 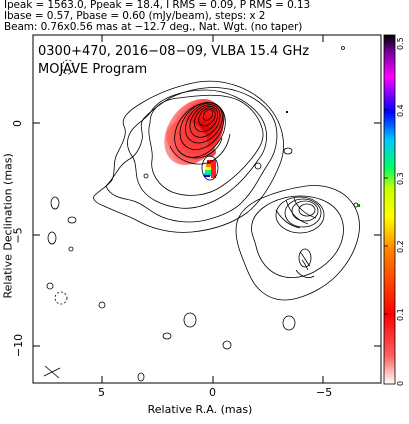 What do you see at coordinates (200, 409) in the screenshot?
I see `x-axis-label: Relative R.A. (mas)` at bounding box center [200, 409].